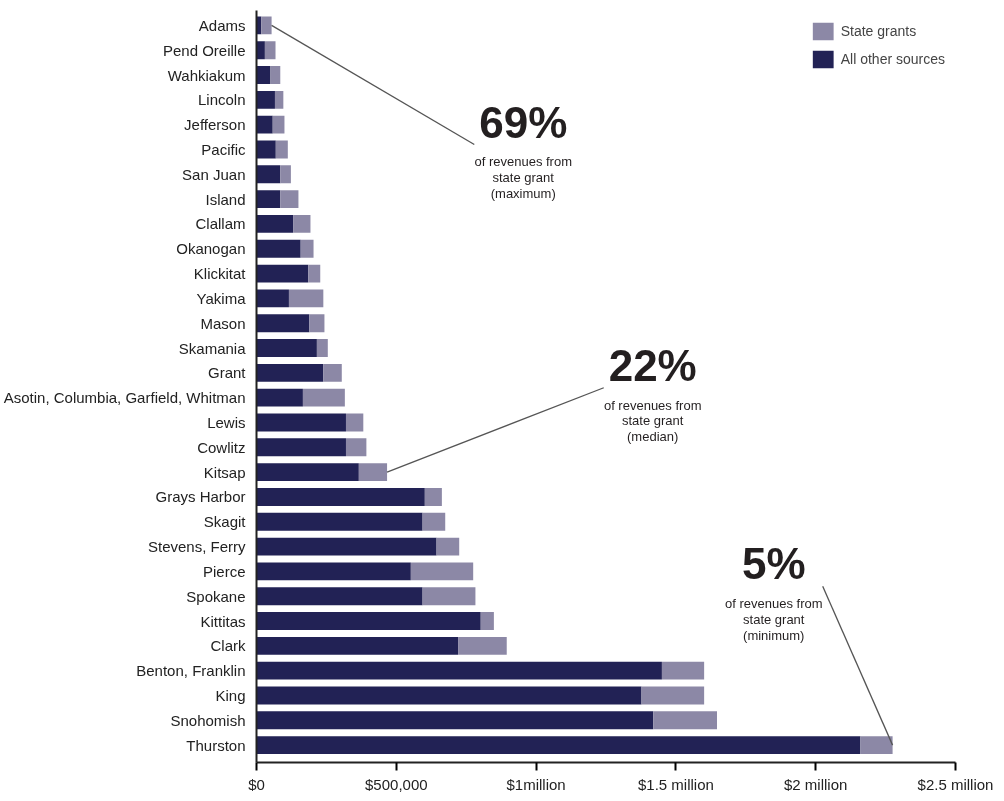 The width and height of the screenshot is (1004, 801). Describe the element at coordinates (206, 75) in the screenshot. I see `y-tick-label: Wahkiakum` at that location.